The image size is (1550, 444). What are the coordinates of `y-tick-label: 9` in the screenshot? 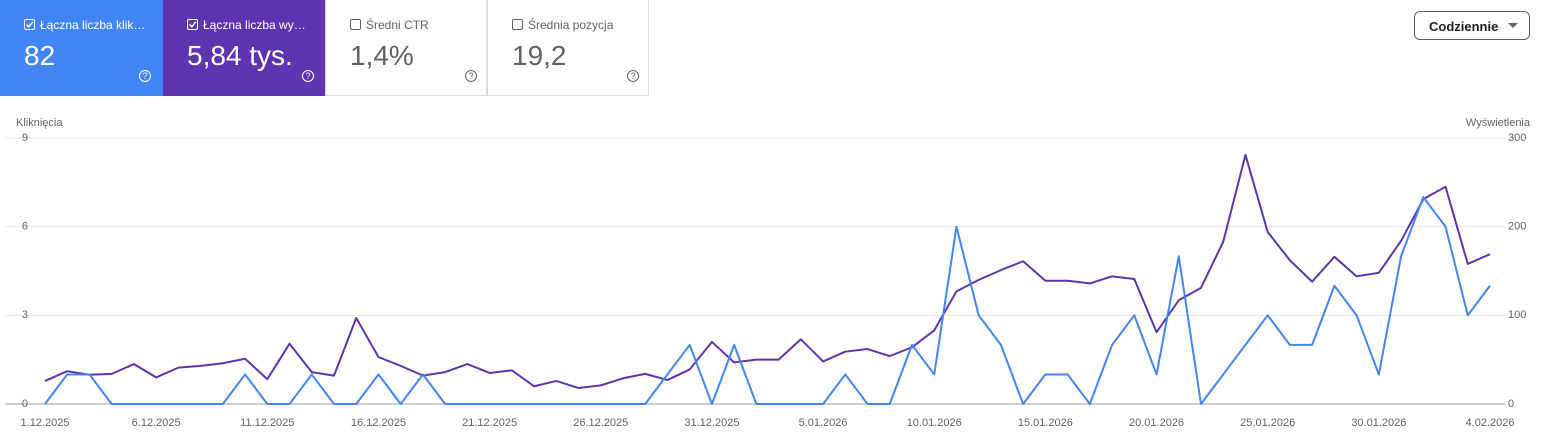 It's located at (25, 138).